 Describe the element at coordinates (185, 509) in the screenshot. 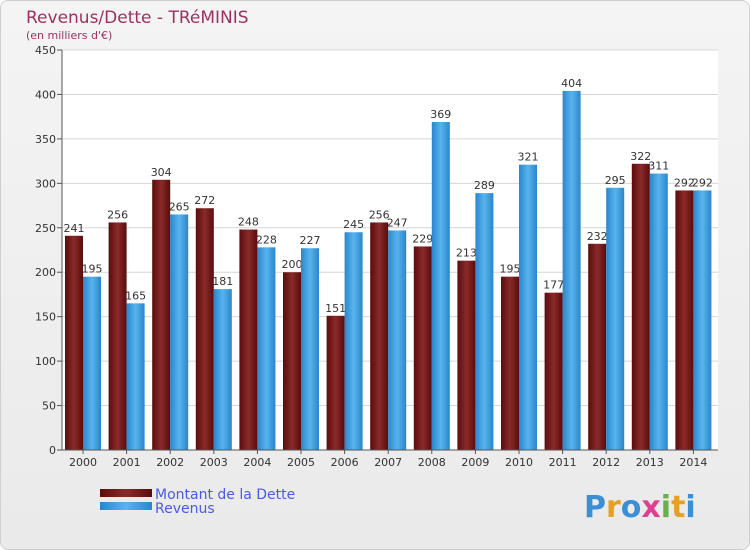

I see `legend-label-revenue: Revenus` at that location.